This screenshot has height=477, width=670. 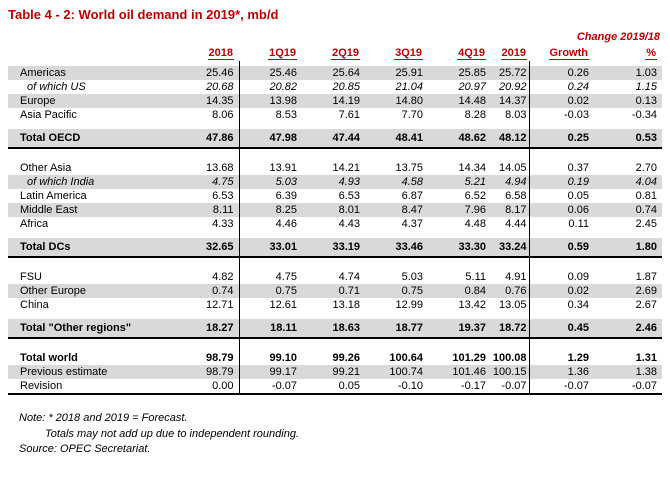 What do you see at coordinates (205, 196) in the screenshot?
I see `cell-2018: 6.53` at bounding box center [205, 196].